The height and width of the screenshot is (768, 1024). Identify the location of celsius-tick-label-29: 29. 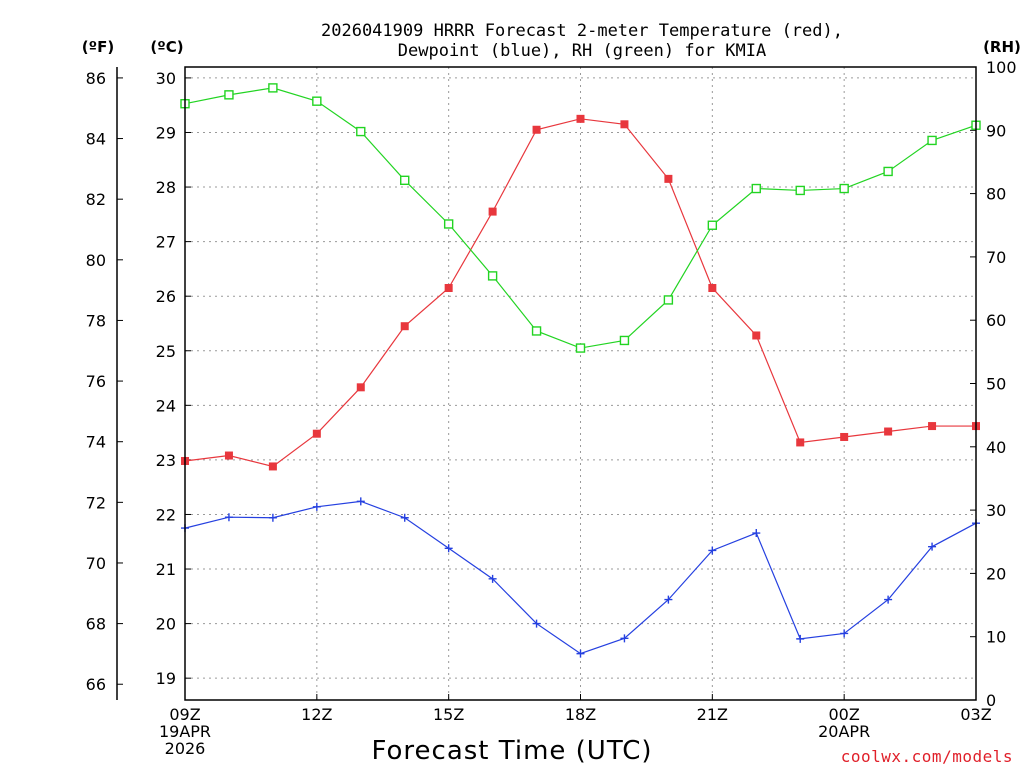
(166, 132).